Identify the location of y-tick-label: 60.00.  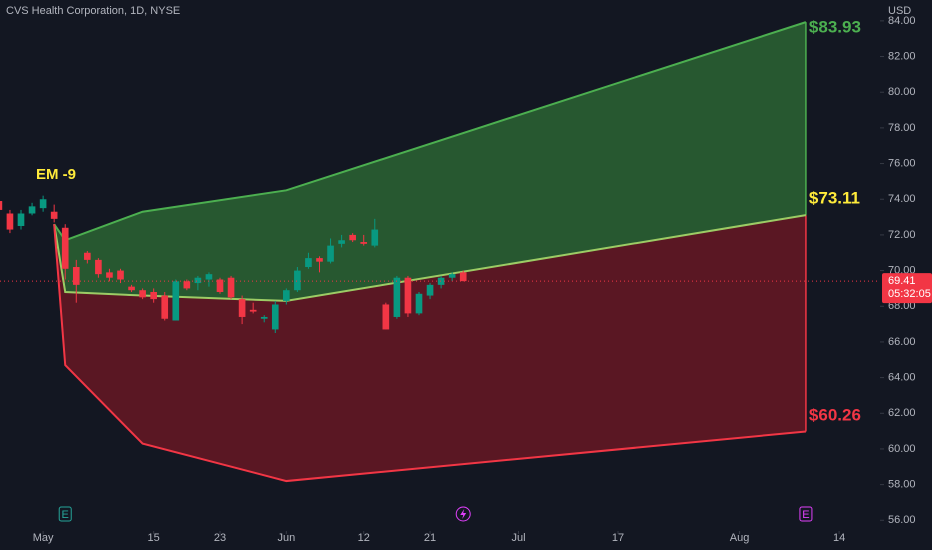
(902, 449).